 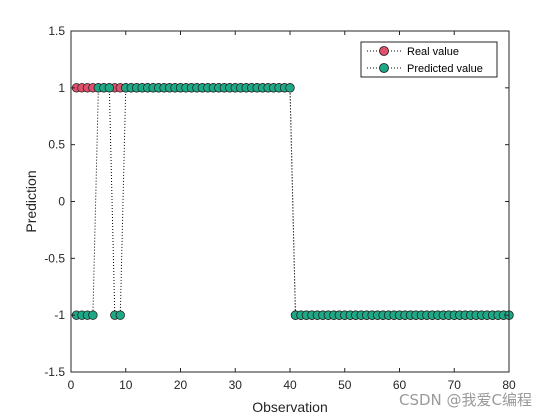 What do you see at coordinates (400, 385) in the screenshot?
I see `x-tick-label: 60` at bounding box center [400, 385].